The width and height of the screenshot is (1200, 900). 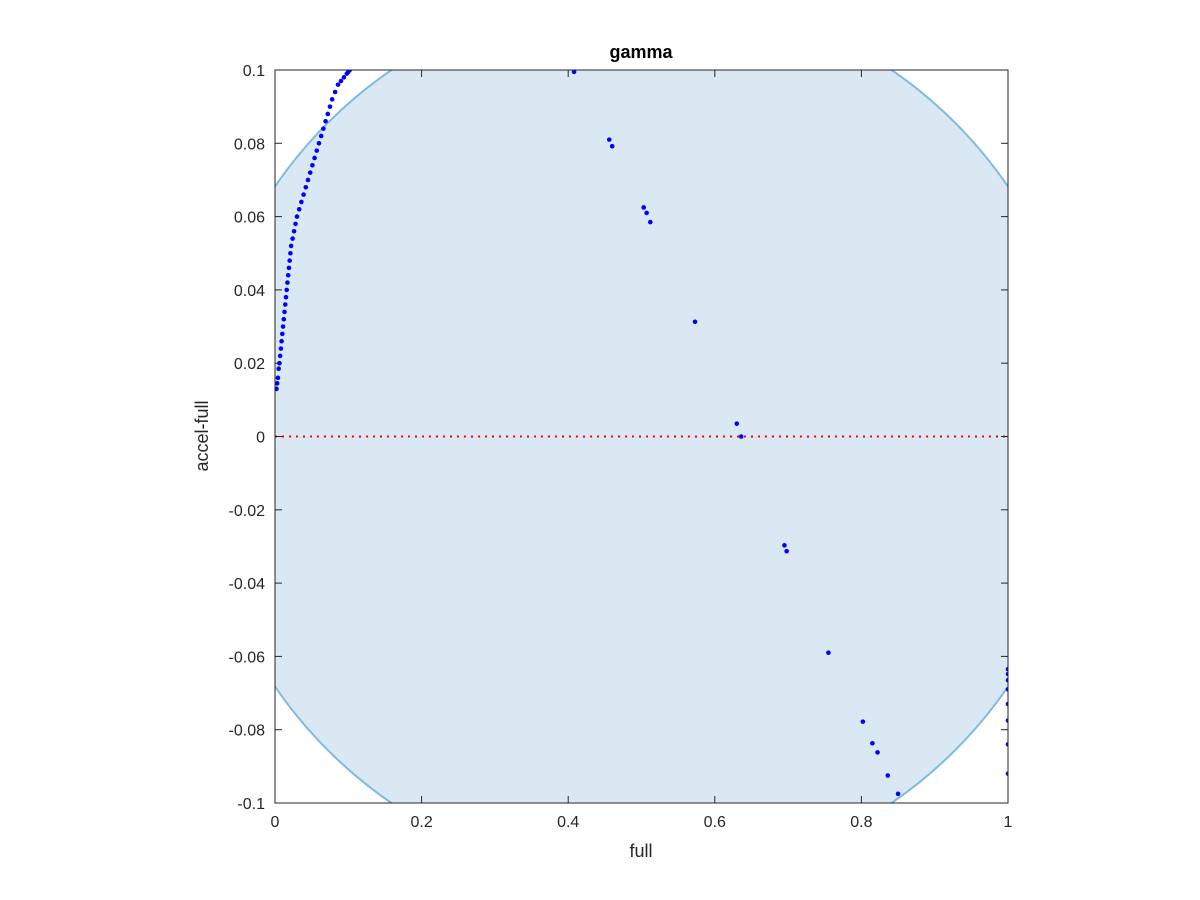 What do you see at coordinates (641, 52) in the screenshot?
I see `chart-title: gamma` at bounding box center [641, 52].